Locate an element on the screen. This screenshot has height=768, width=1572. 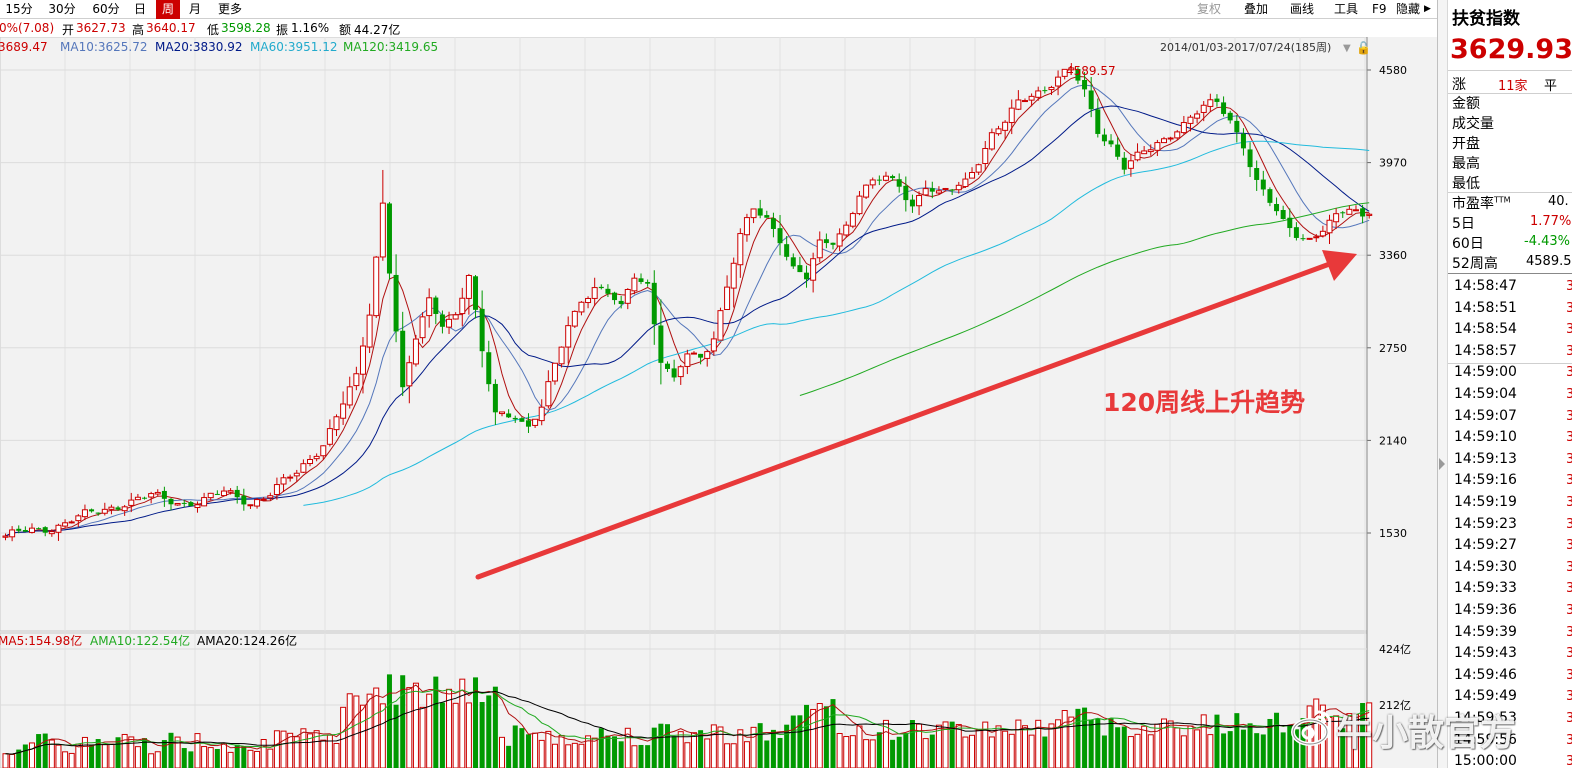
trend-annotation: 120周线上升趋势 is located at coordinates (1204, 402).